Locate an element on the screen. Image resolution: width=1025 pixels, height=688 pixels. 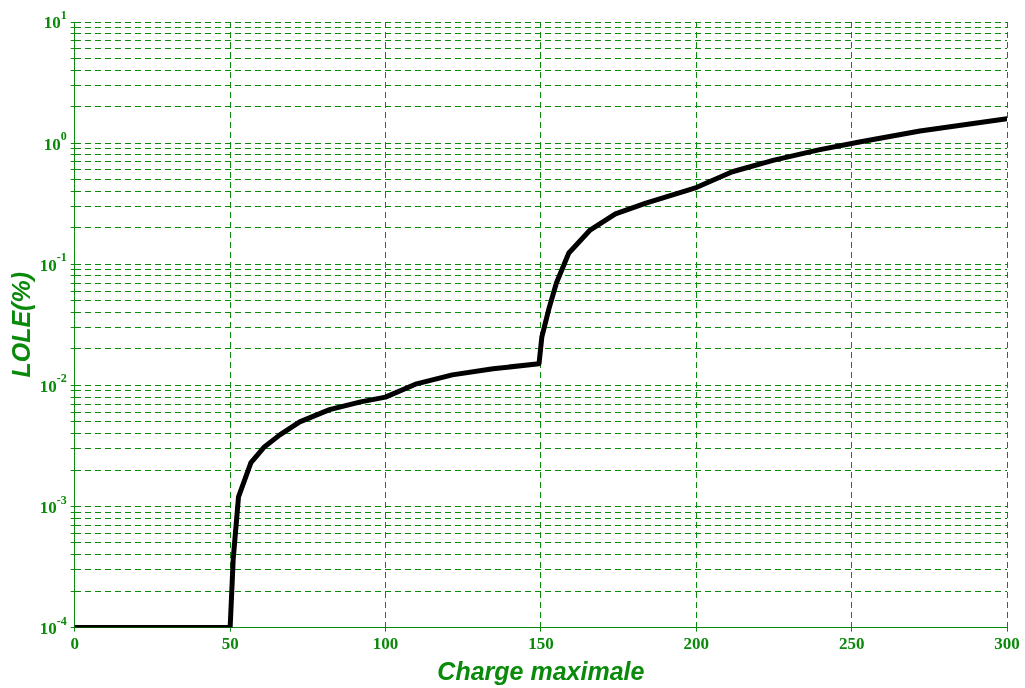
x-tick-label: 100 is located at coordinates (385, 644).